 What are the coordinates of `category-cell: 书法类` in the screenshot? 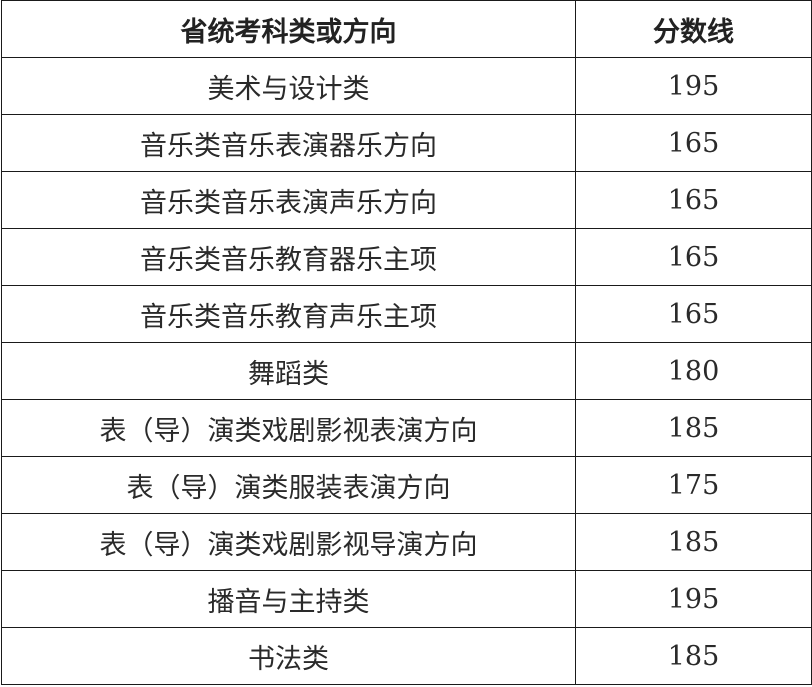 It's located at (288, 656).